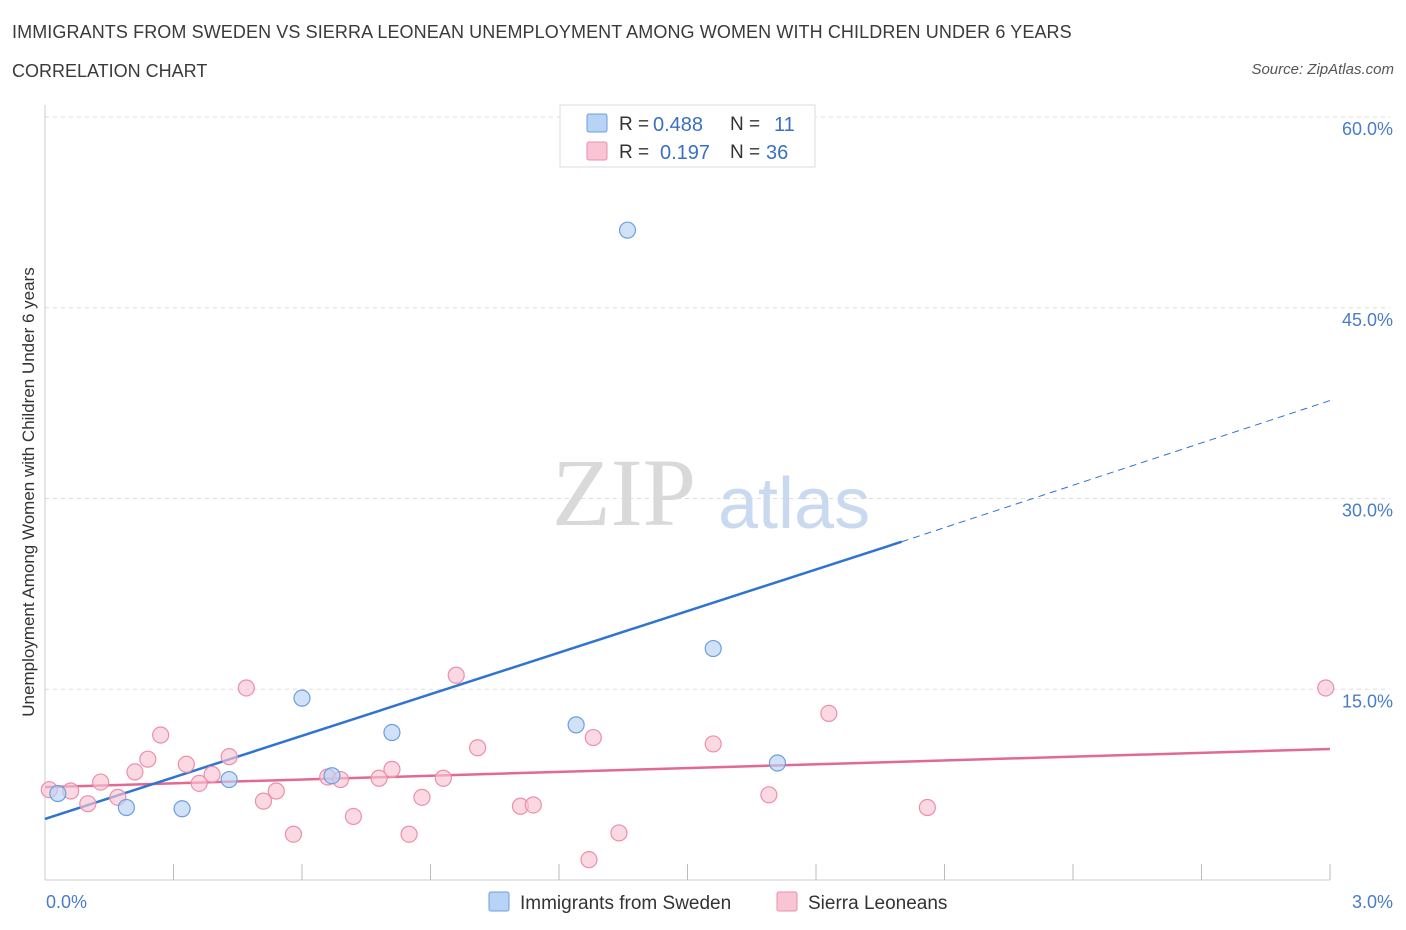  I want to click on stats-legend: R = 0.488 N = 11 R = 0.197 N = 36, so click(687, 136).